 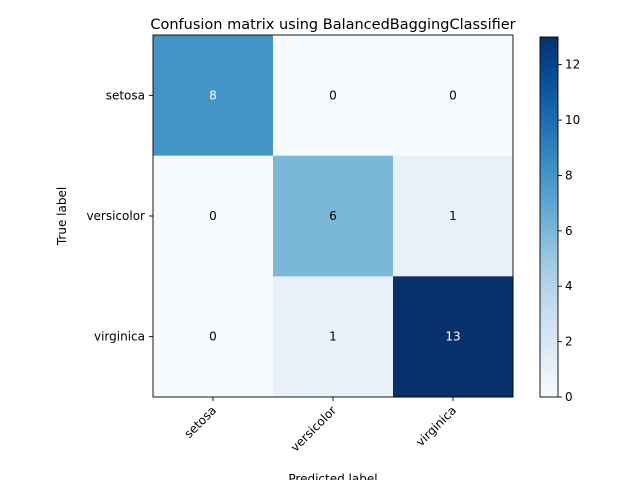 I want to click on colorbar-tick-label: 12, so click(x=572, y=65).